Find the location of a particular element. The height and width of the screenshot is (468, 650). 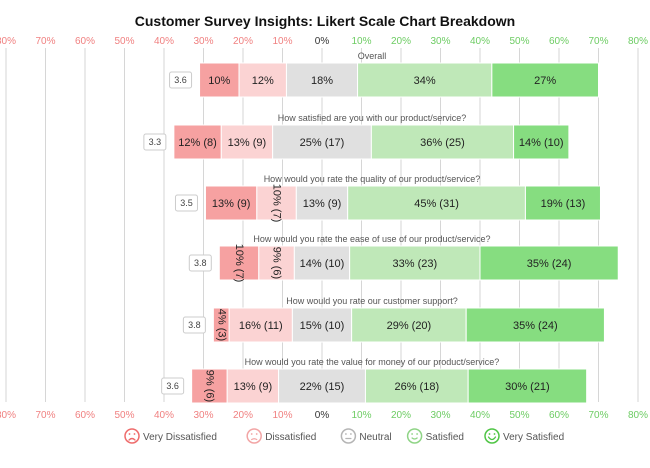

legend-label: Very Satisfied is located at coordinates (533, 437).